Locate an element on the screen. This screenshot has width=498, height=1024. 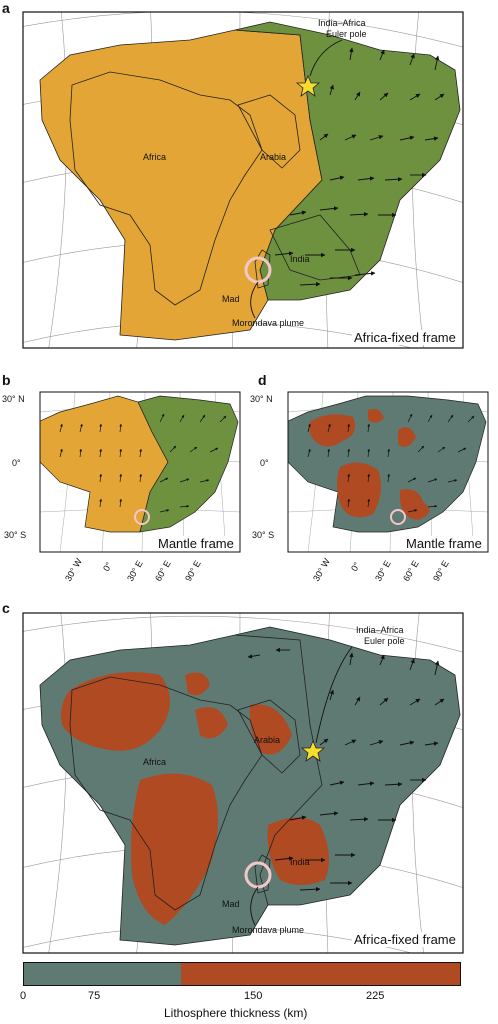
panel-d-frame-label: Mantle frame is located at coordinates (444, 543).